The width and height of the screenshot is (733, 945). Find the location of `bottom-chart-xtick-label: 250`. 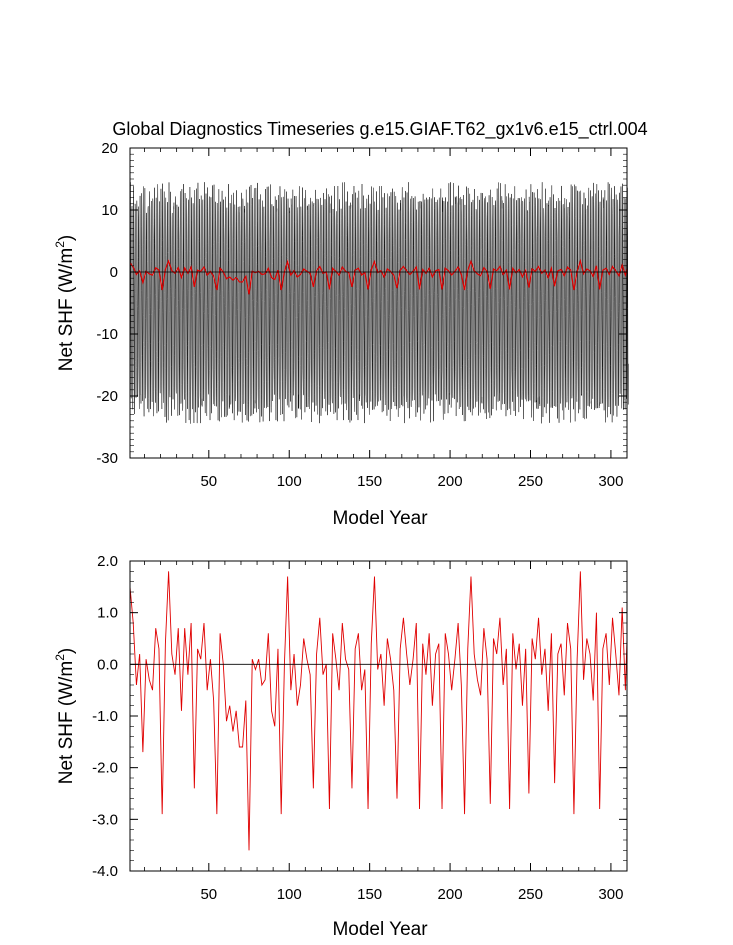

bottom-chart-xtick-label: 250 is located at coordinates (530, 894).